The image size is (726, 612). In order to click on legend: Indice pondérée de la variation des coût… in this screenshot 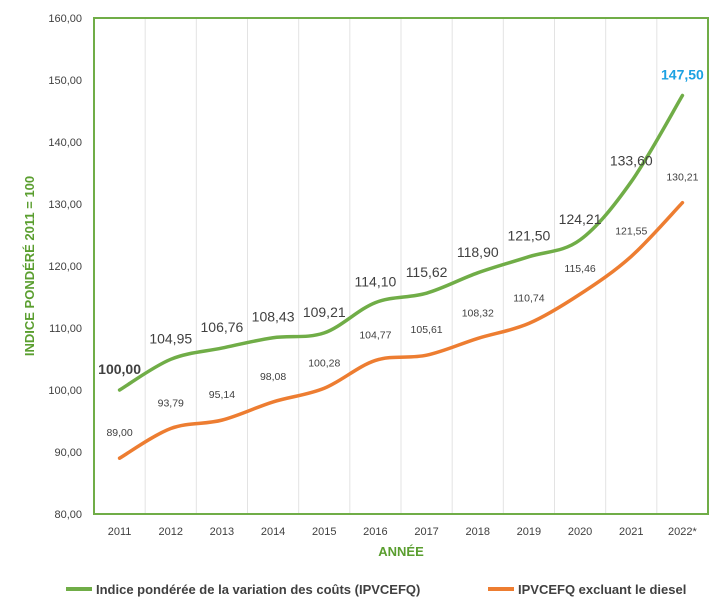, I will do `click(376, 589)`.